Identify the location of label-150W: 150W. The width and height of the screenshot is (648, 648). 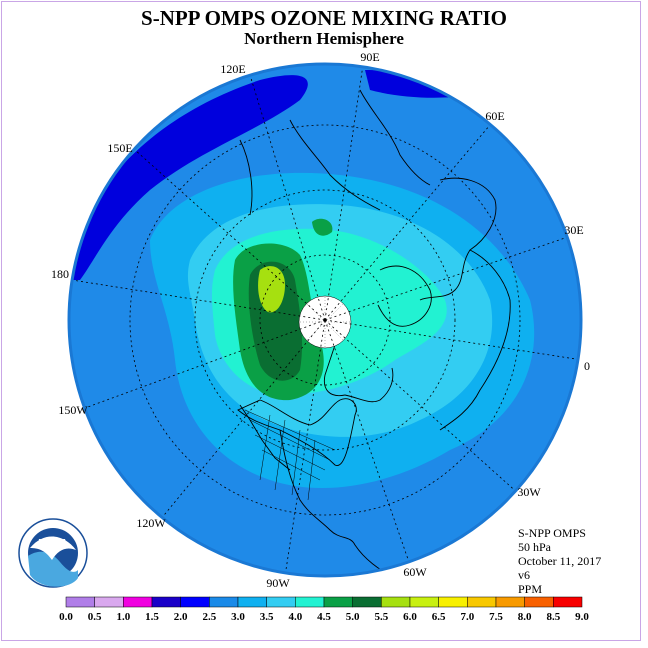
(73, 410).